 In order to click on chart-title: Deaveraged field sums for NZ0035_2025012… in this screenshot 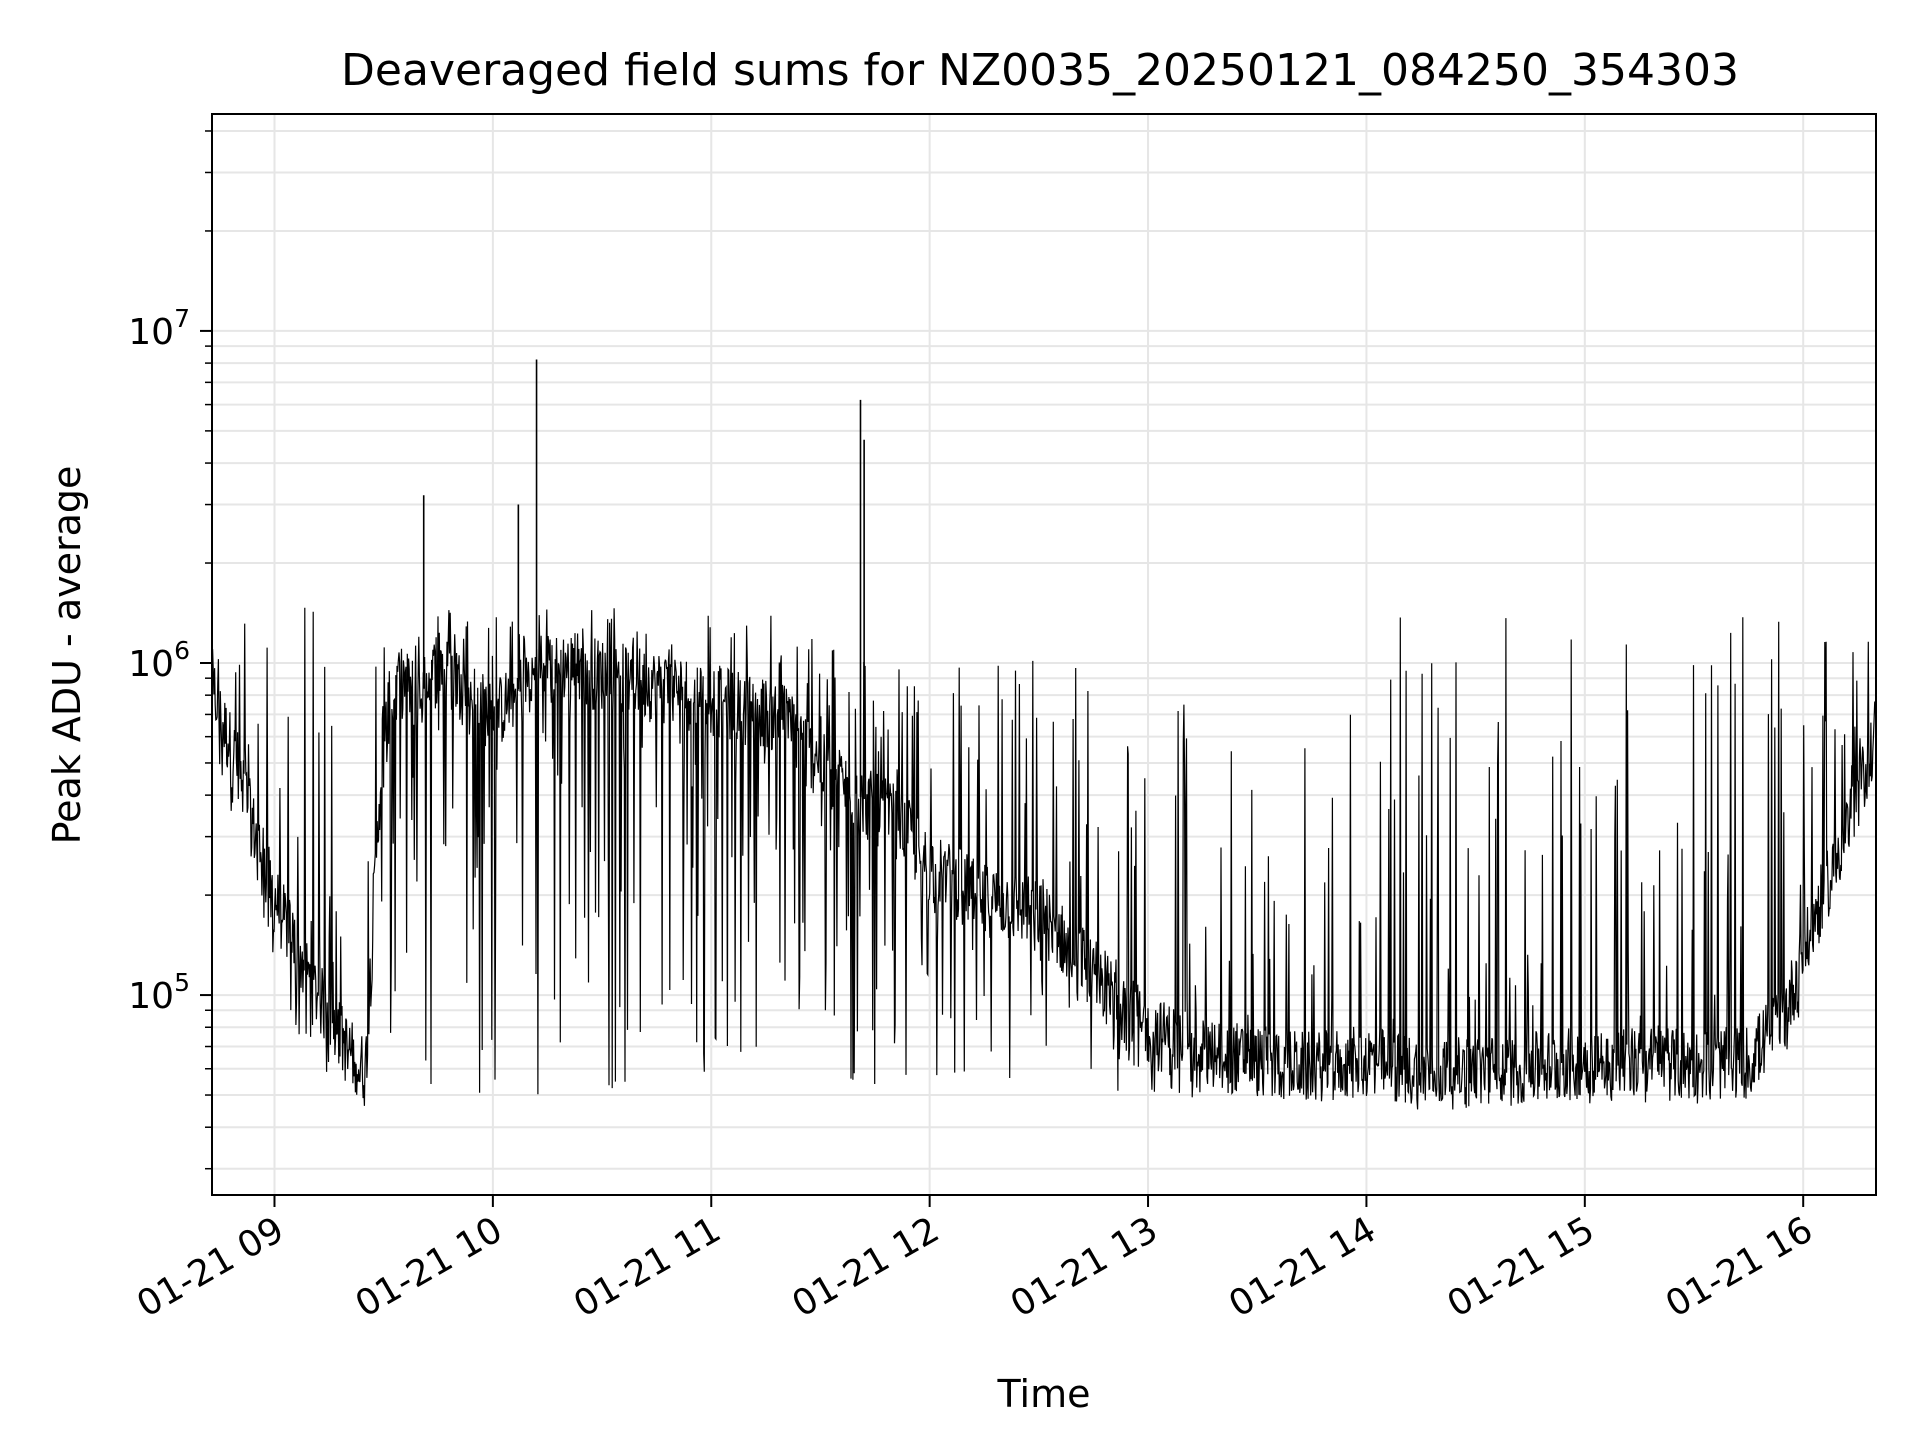, I will do `click(1040, 70)`.